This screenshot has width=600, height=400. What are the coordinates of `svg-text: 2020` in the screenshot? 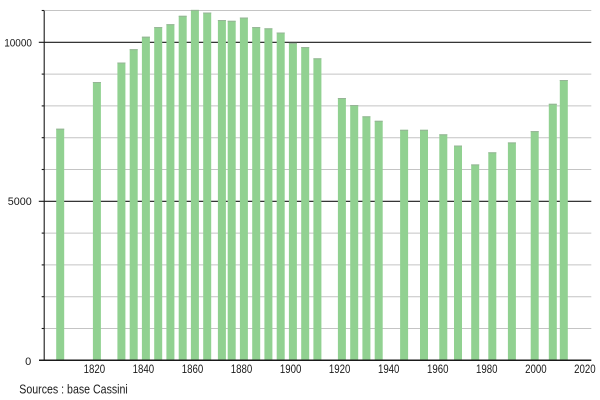 It's located at (585, 369).